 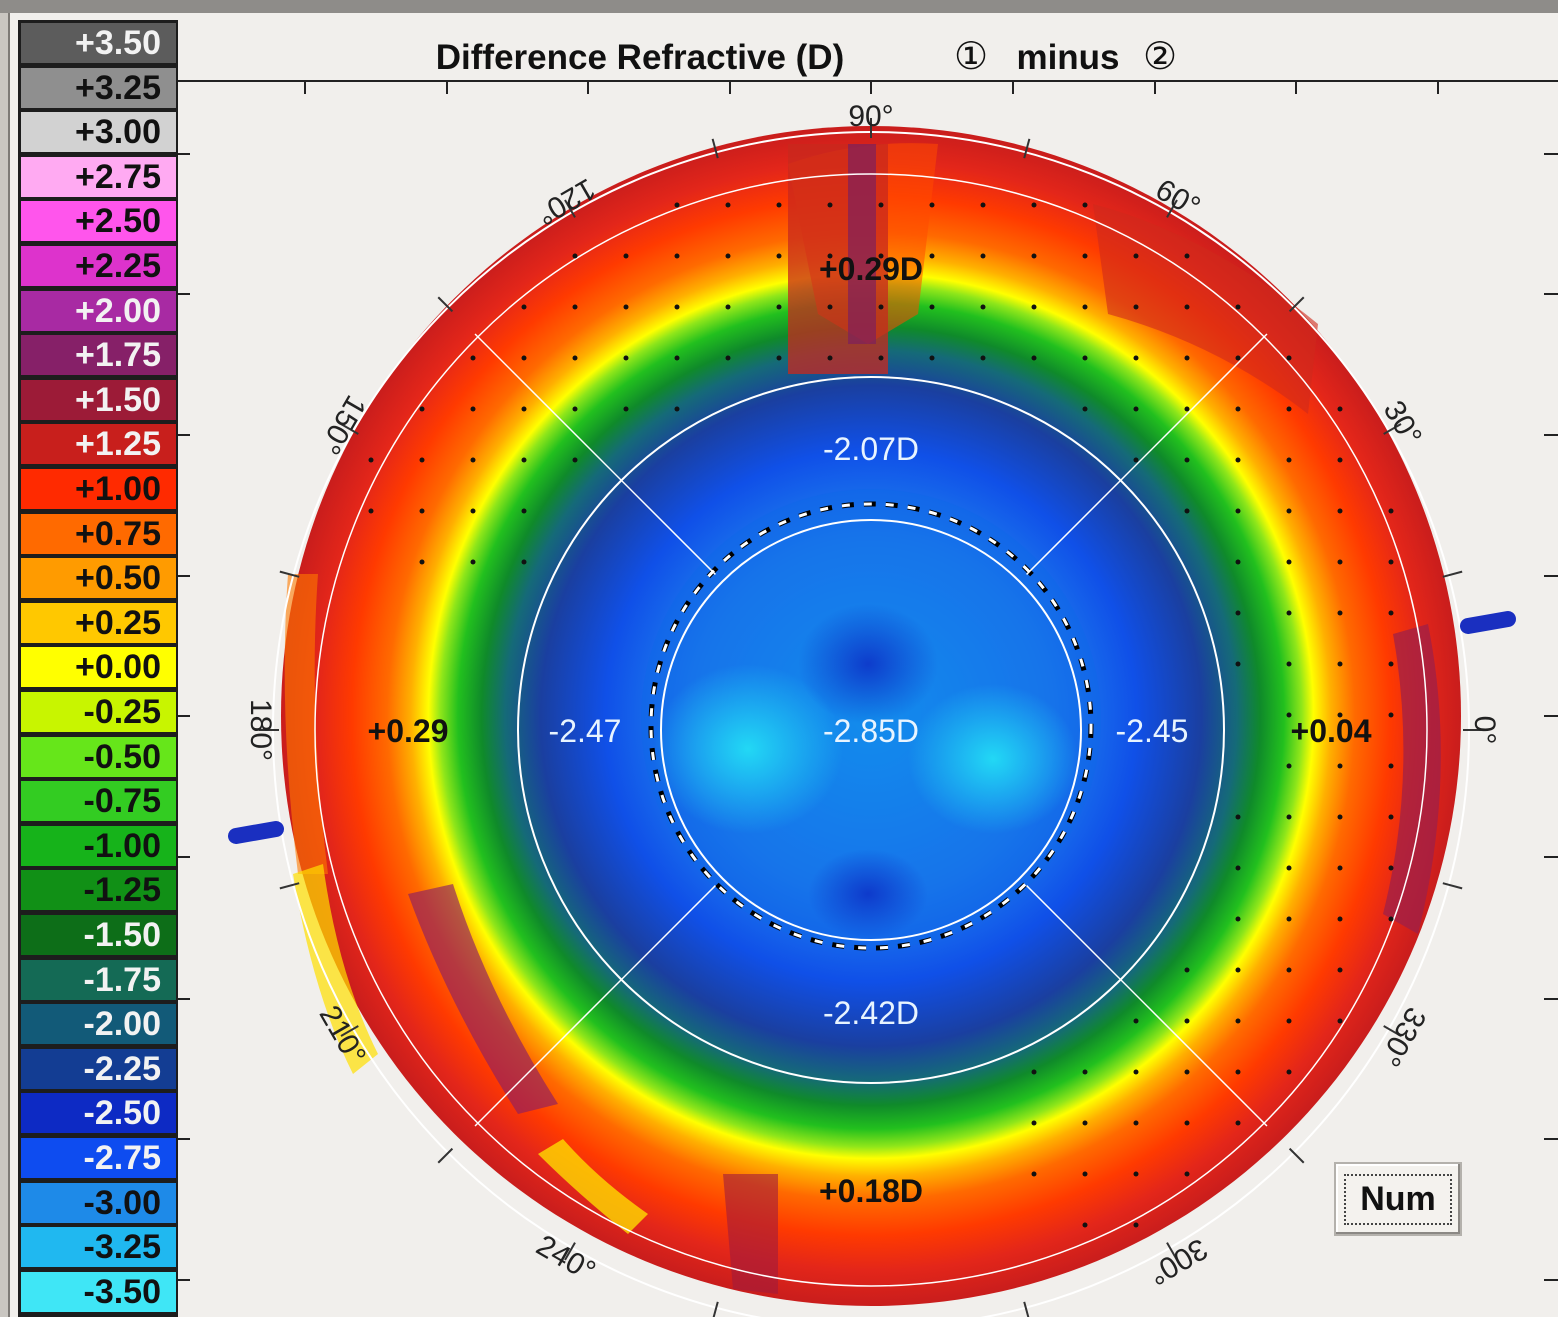 I want to click on legend-swatch: +2.75, so click(x=98, y=176).